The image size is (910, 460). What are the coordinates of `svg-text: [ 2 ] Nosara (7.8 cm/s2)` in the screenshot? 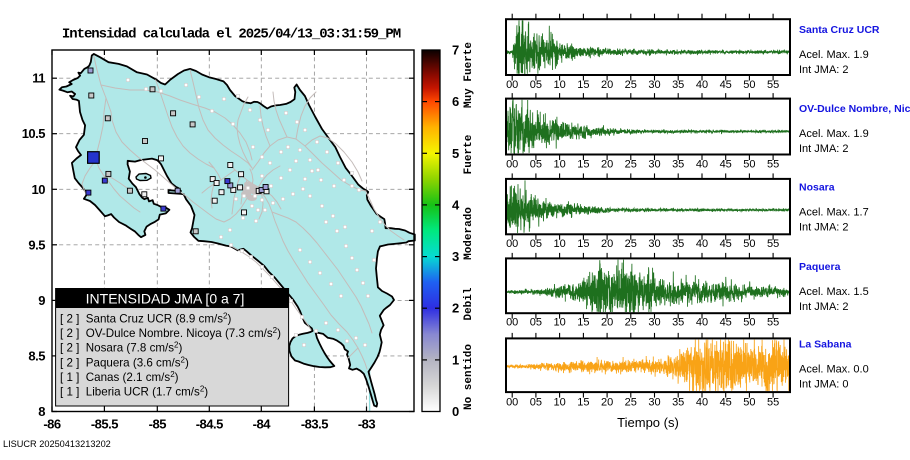 It's located at (121, 348).